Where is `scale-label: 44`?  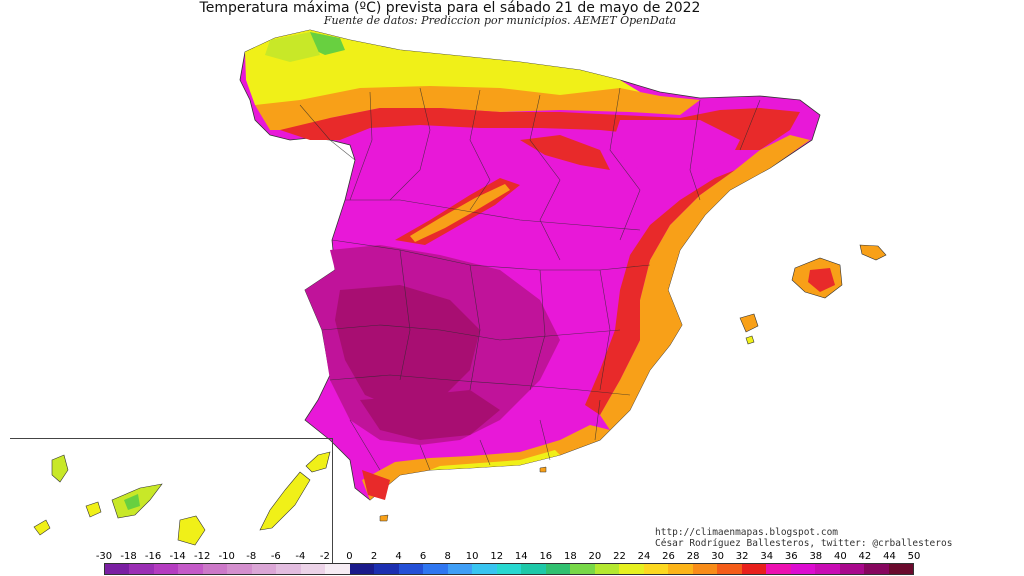 scale-label: 44 is located at coordinates (889, 556).